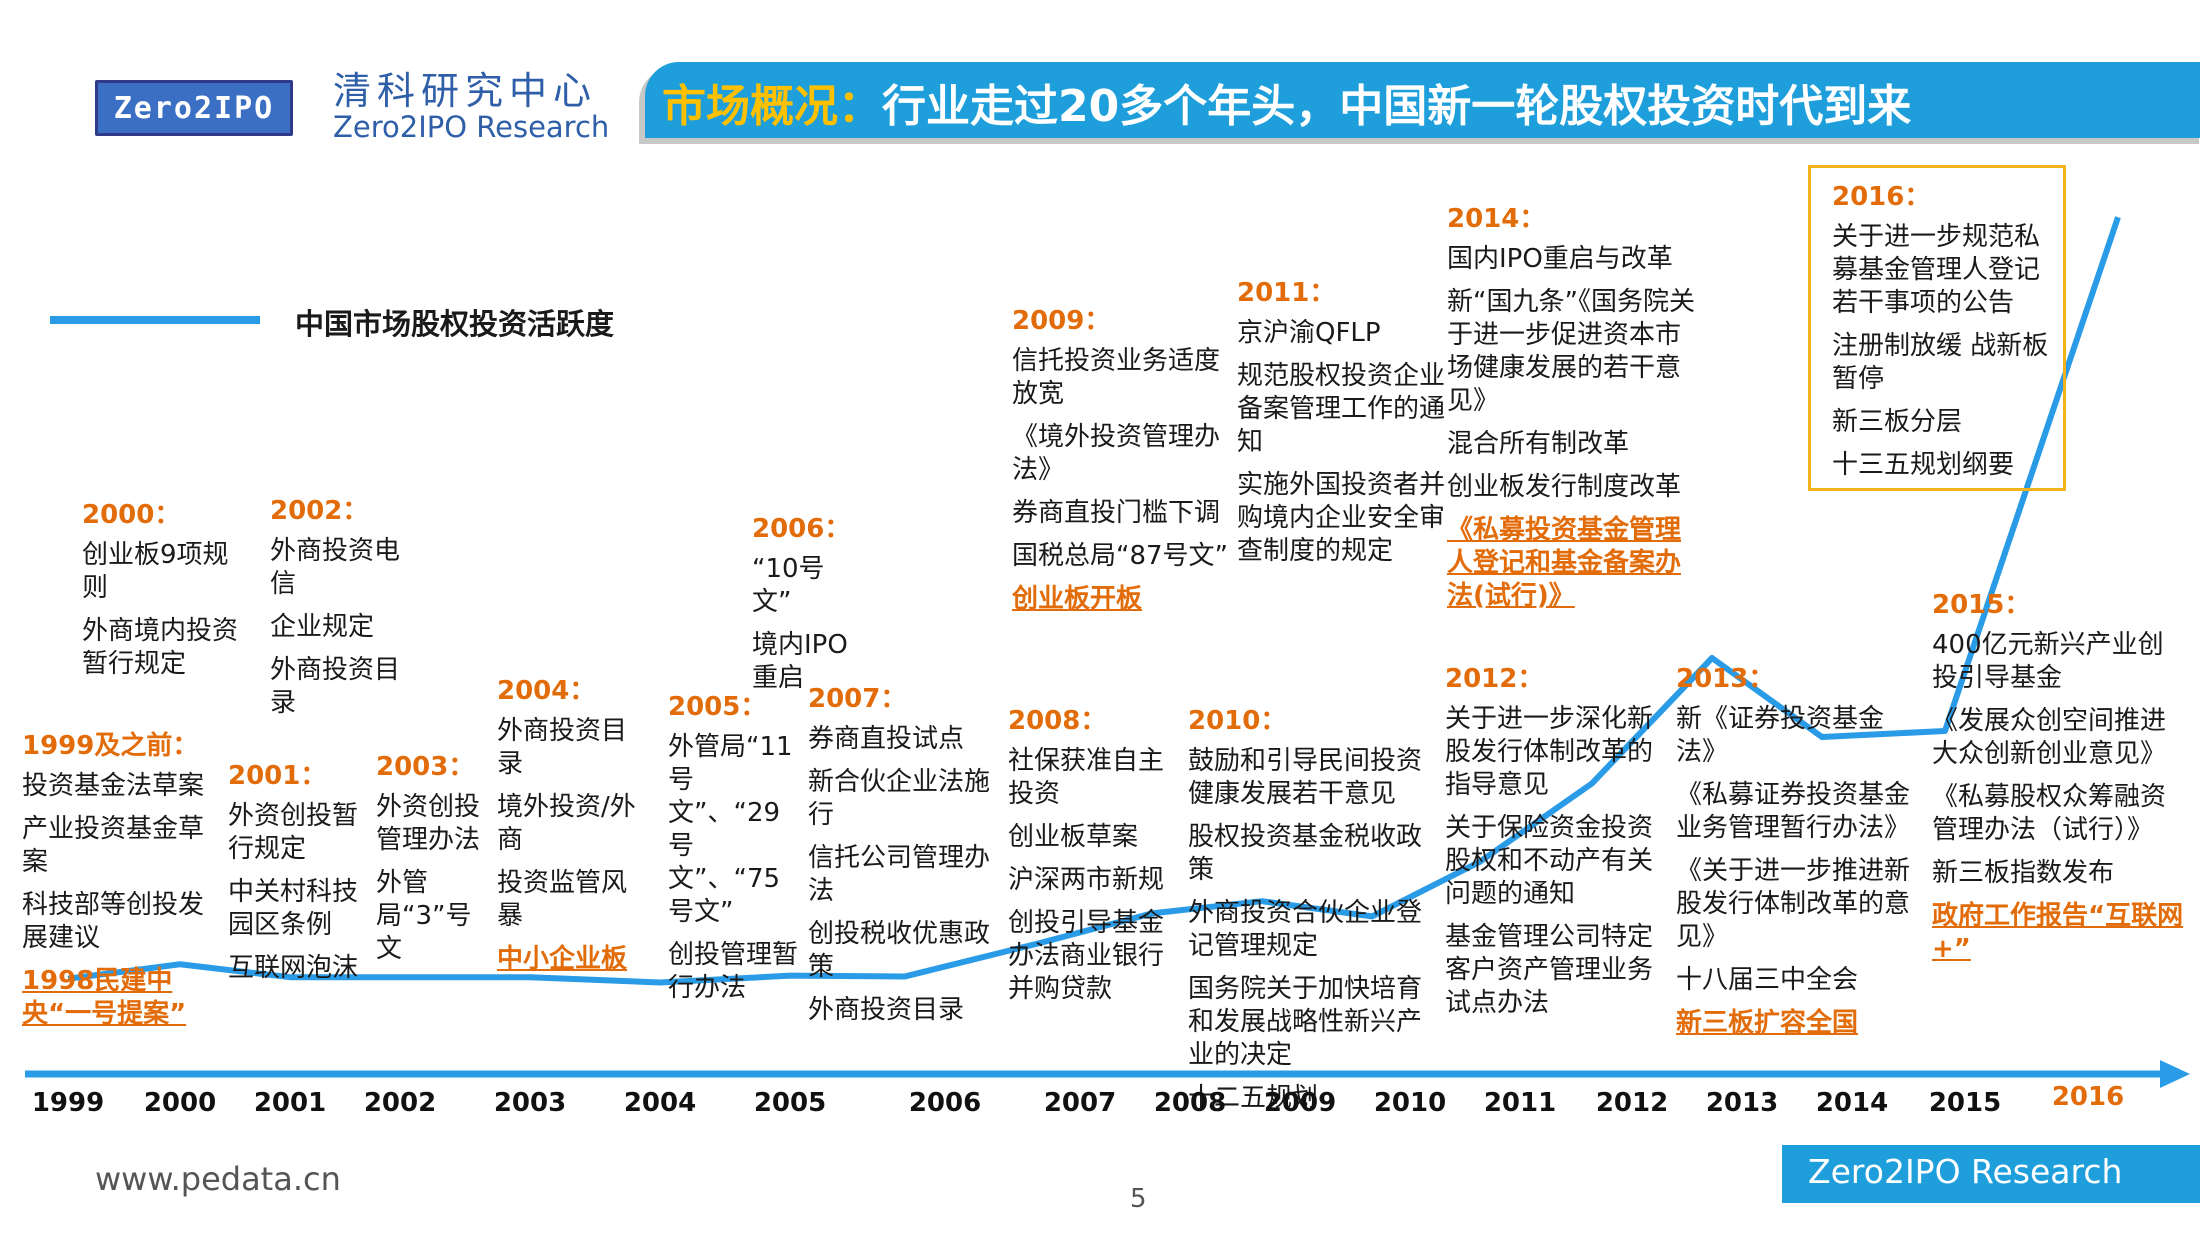 The width and height of the screenshot is (2200, 1238). What do you see at coordinates (562, 959) in the screenshot?
I see `annotation-highlight: 中小企业板` at bounding box center [562, 959].